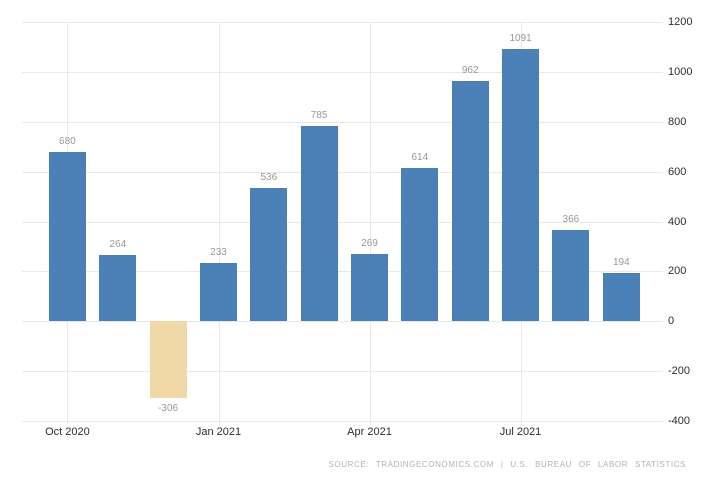 The image size is (728, 485). Describe the element at coordinates (118, 245) in the screenshot. I see `bar-value-label: 264` at that location.